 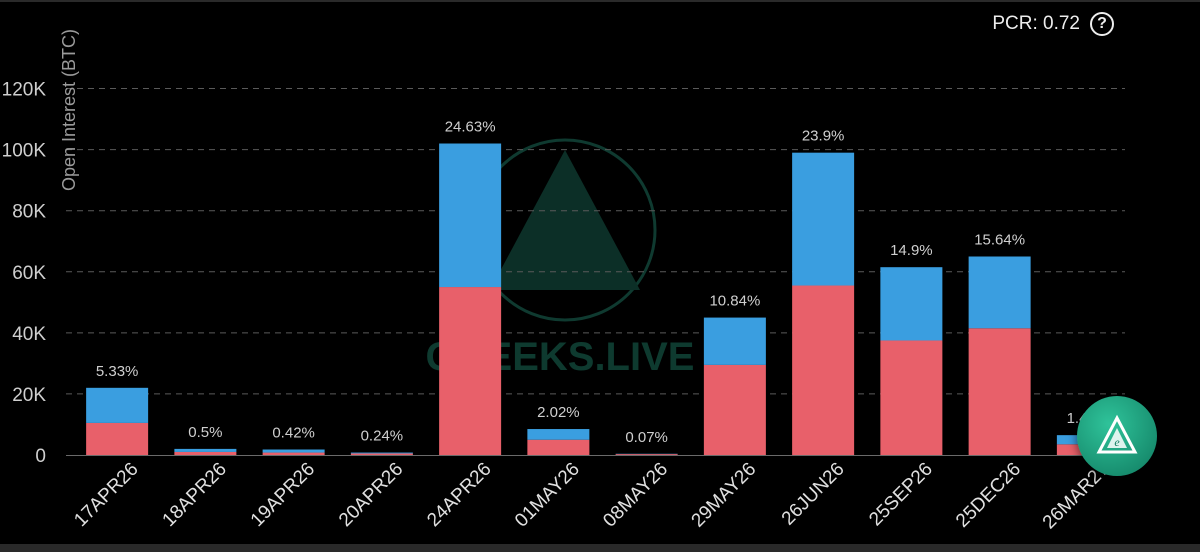 I want to click on bar-puts-24APR26, so click(x=470, y=371).